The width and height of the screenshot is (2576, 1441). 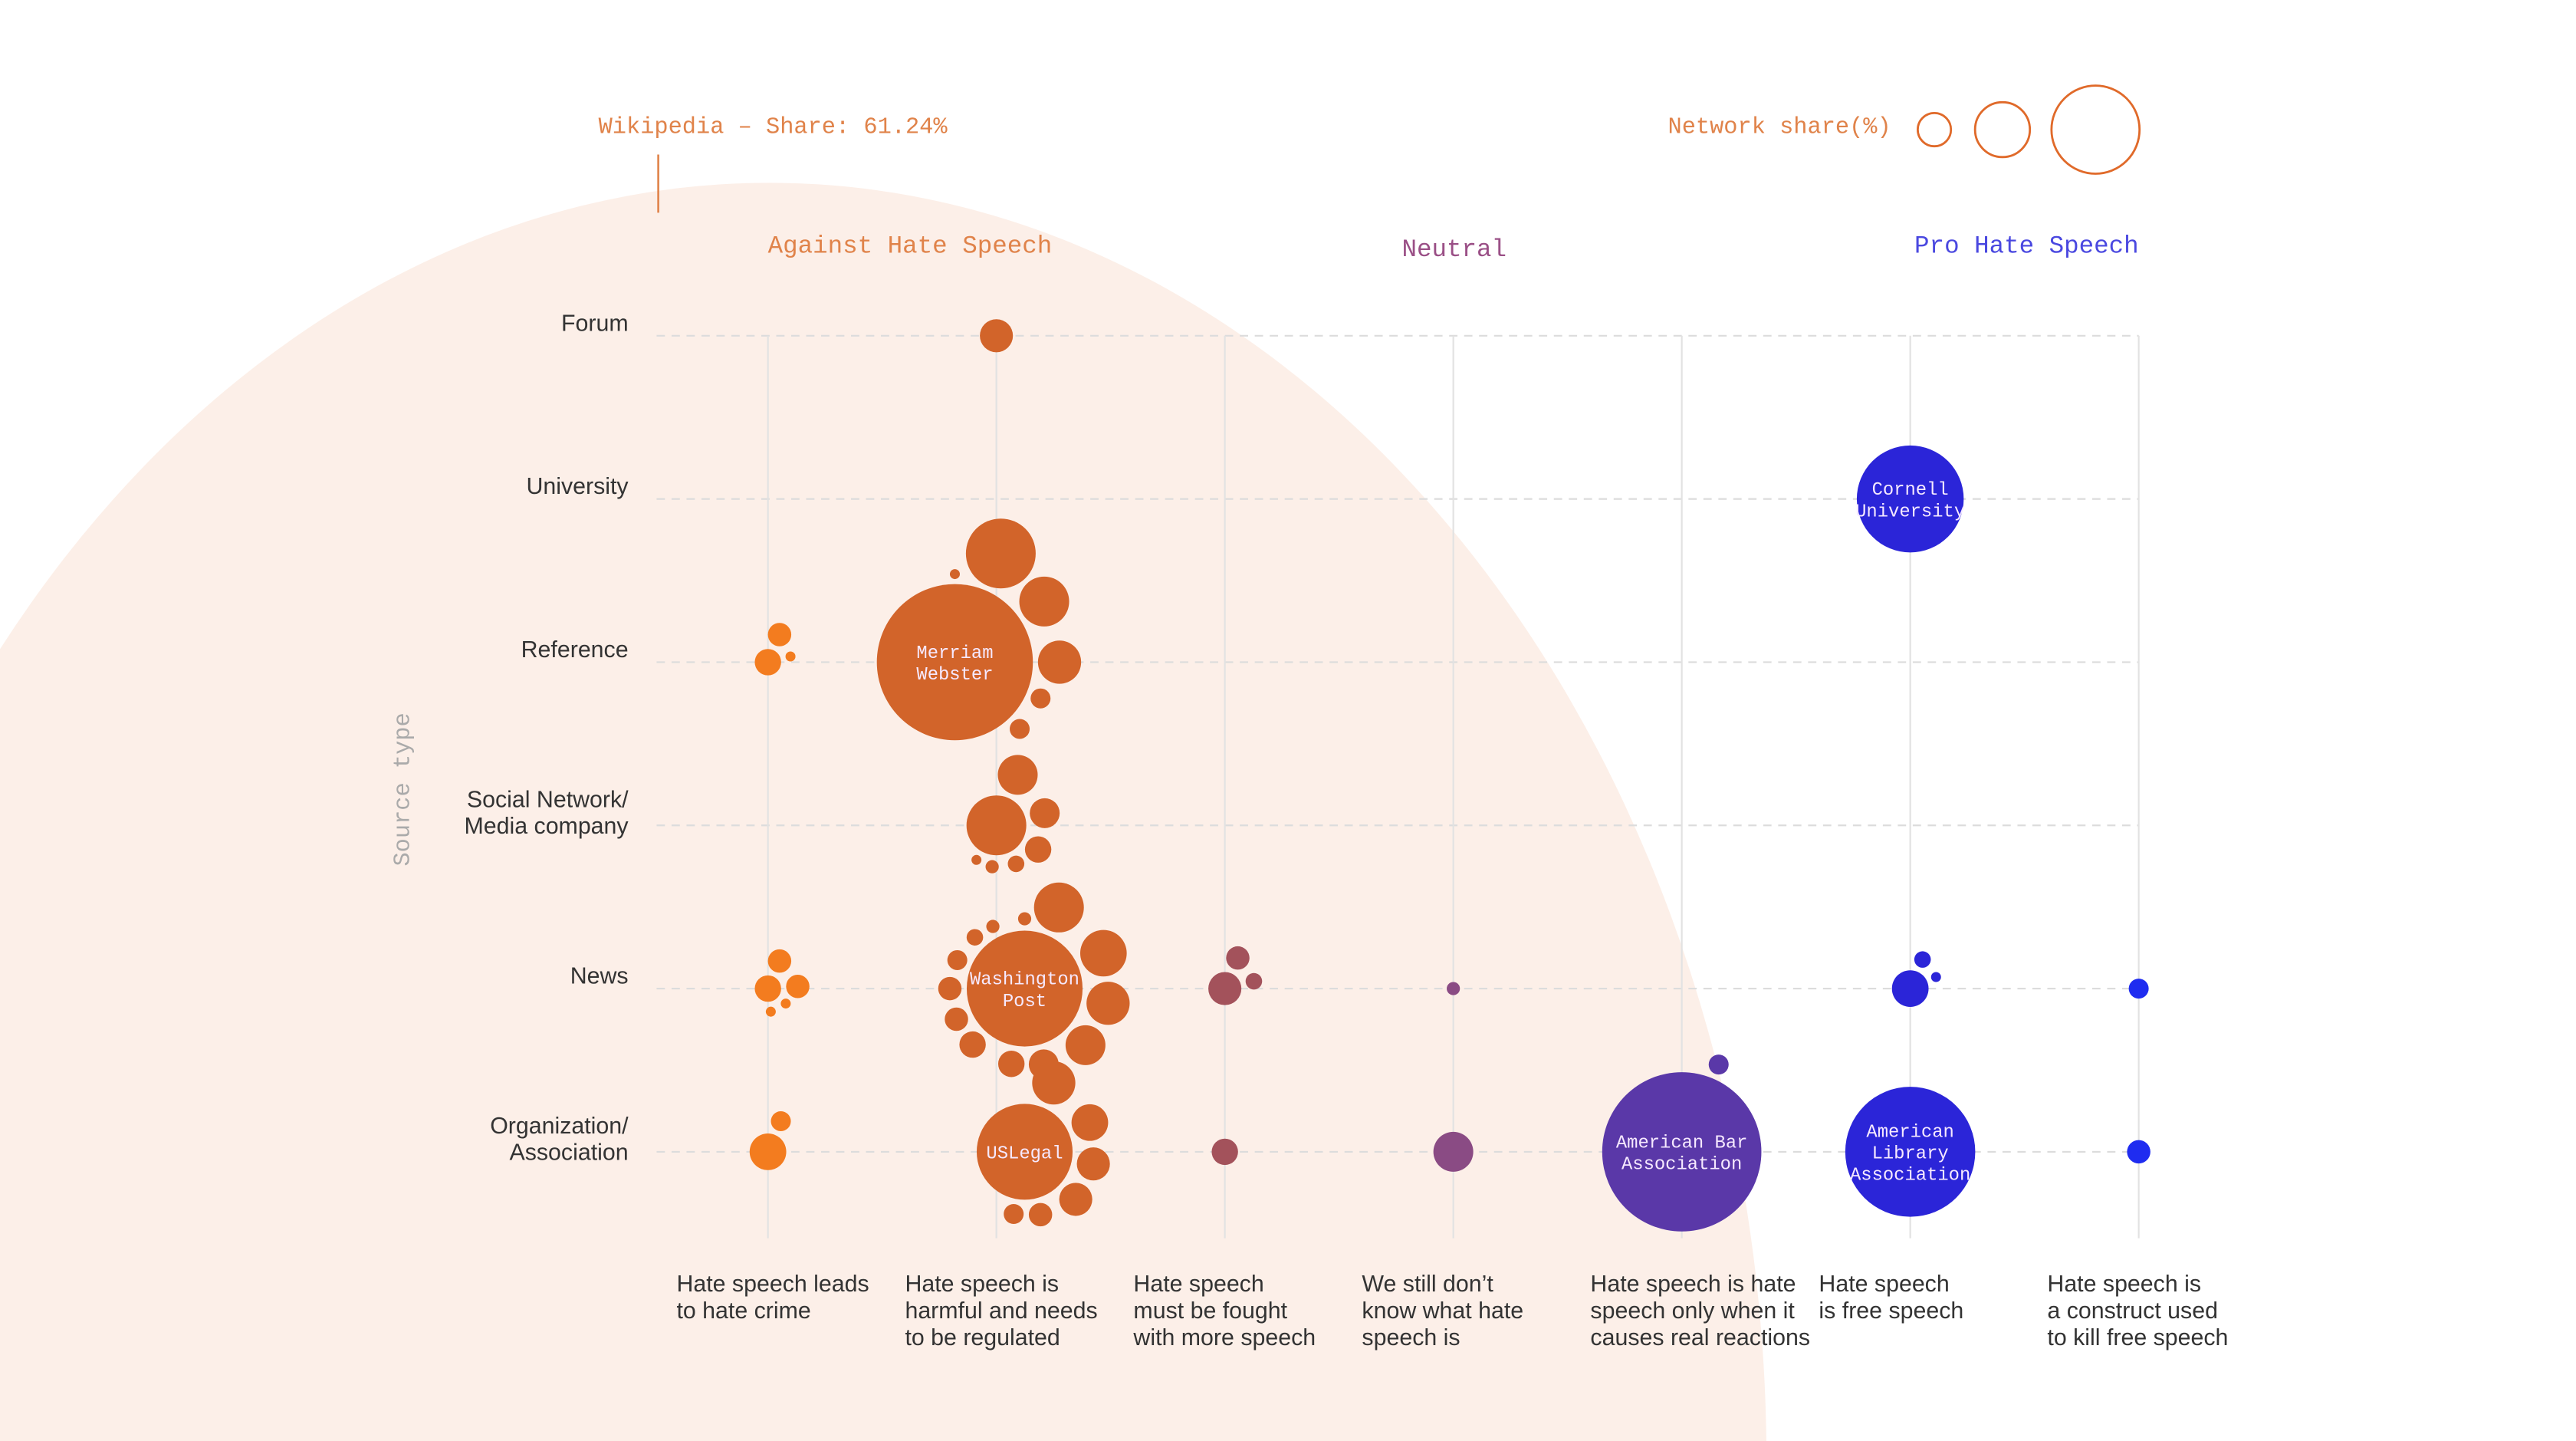 What do you see at coordinates (2027, 246) in the screenshot?
I see `scale-label: Pro Hate Speech` at bounding box center [2027, 246].